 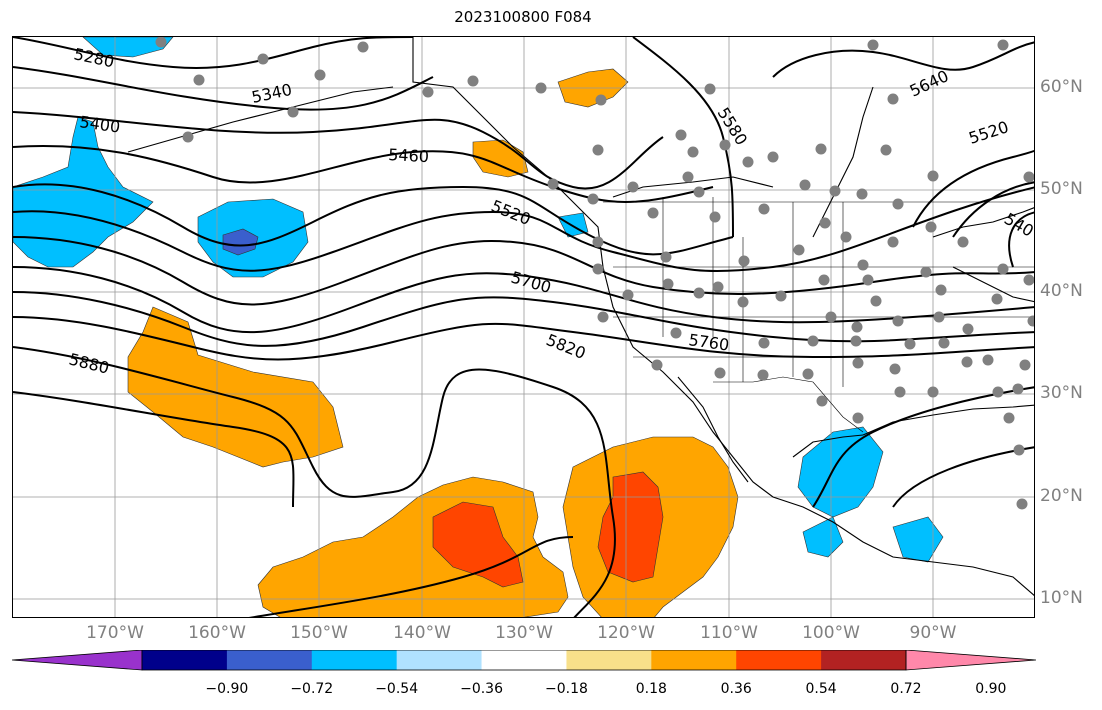 What do you see at coordinates (840, 472) in the screenshot?
I see `anomaly-fill-mexico-gulf` at bounding box center [840, 472].